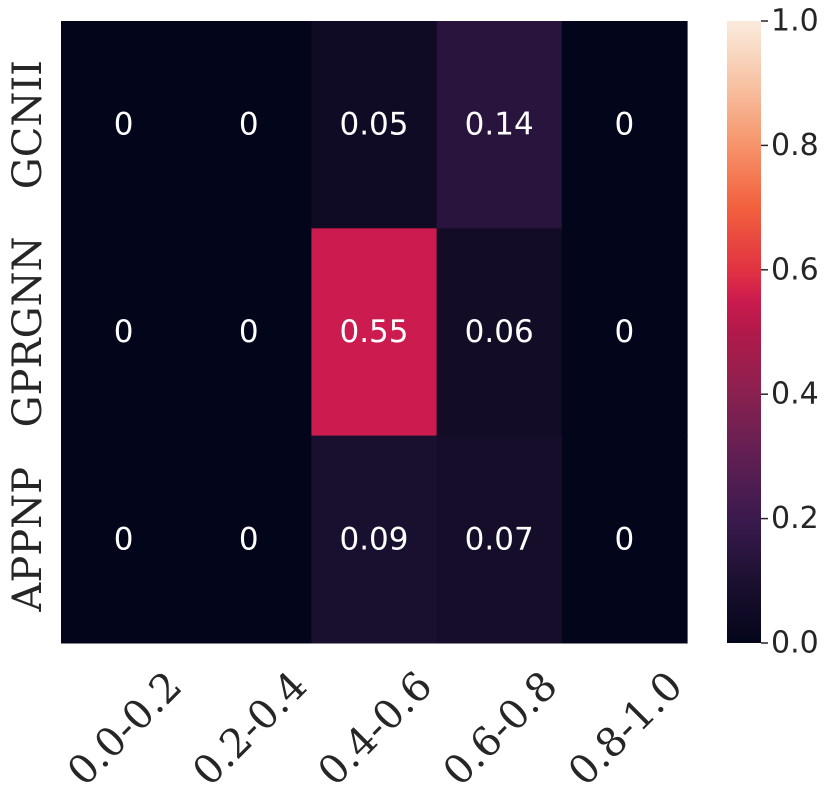 The height and width of the screenshot is (793, 830). I want to click on heatmap-cell-label: 0.06, so click(499, 332).